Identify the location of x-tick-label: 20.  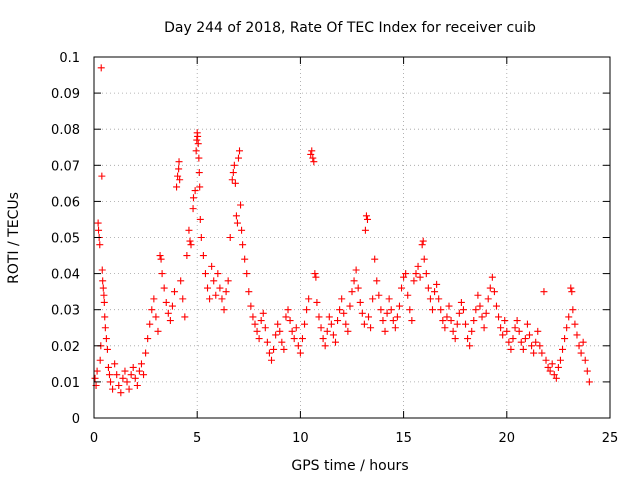
(507, 438).